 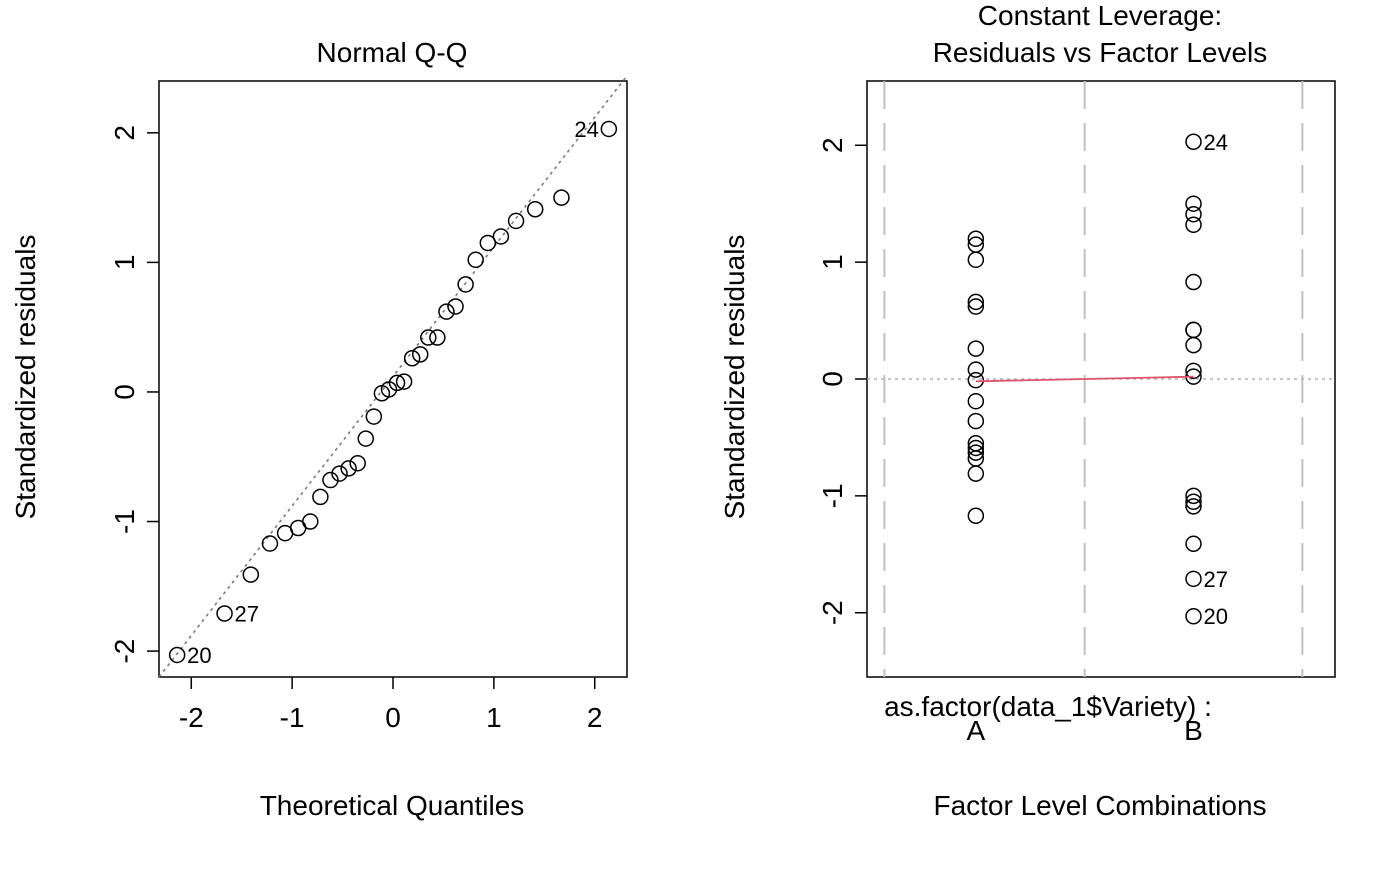 I want to click on qq-plot-x-ticks: -2 -1 0 1 2, so click(x=391, y=705).